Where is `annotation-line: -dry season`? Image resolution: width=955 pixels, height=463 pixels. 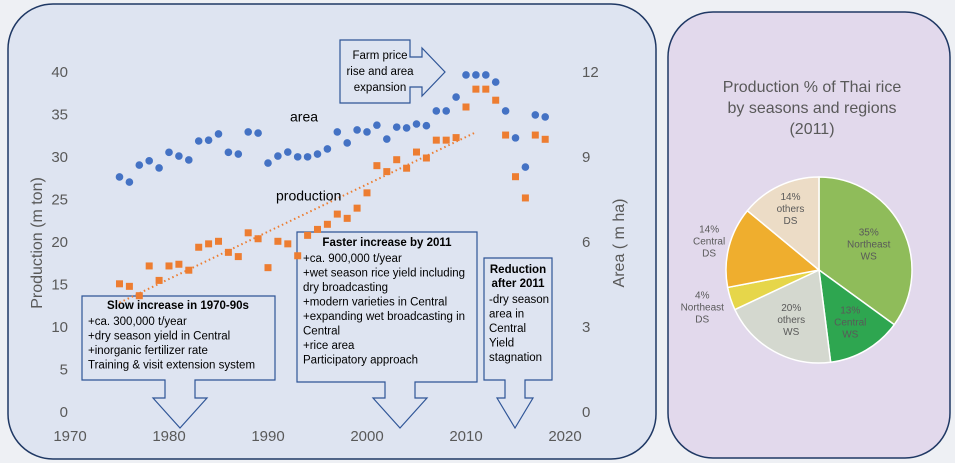 annotation-line: -dry season is located at coordinates (519, 300).